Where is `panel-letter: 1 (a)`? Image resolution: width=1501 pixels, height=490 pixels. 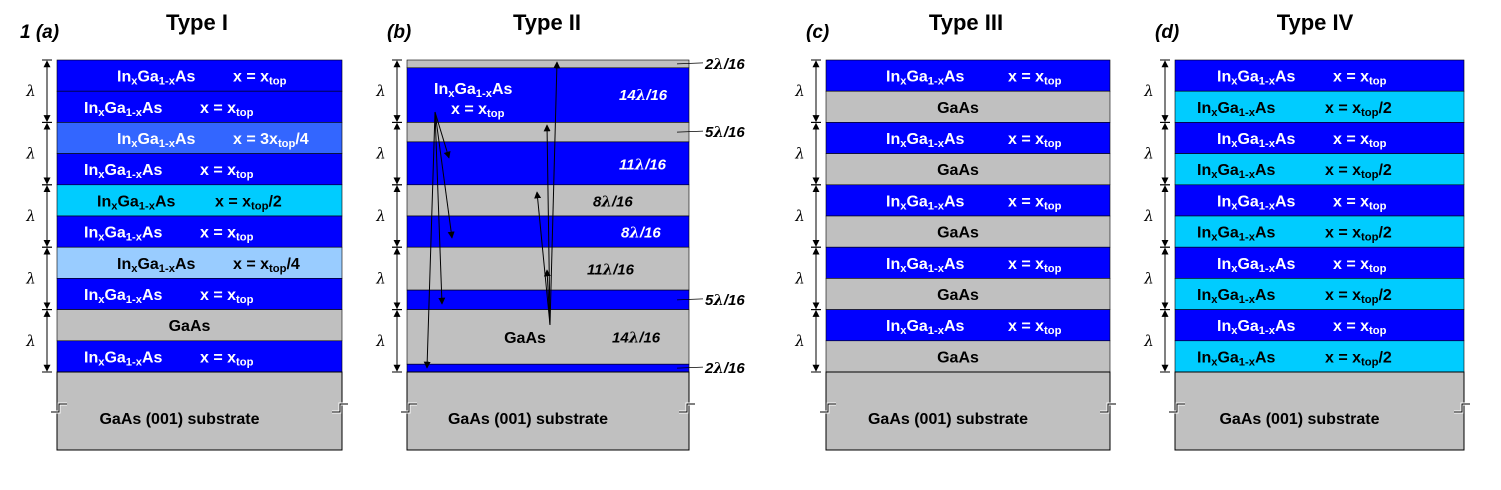 panel-letter: 1 (a) is located at coordinates (39, 32).